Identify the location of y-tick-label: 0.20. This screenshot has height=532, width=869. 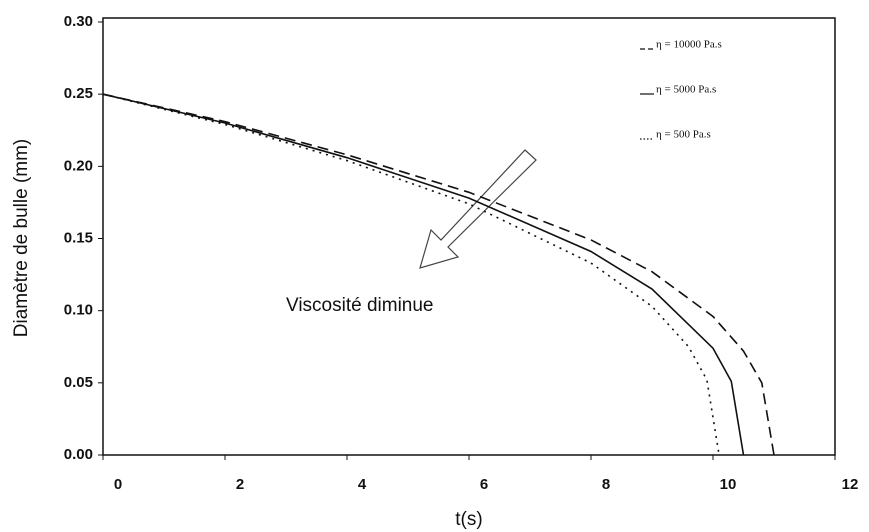
(78, 165).